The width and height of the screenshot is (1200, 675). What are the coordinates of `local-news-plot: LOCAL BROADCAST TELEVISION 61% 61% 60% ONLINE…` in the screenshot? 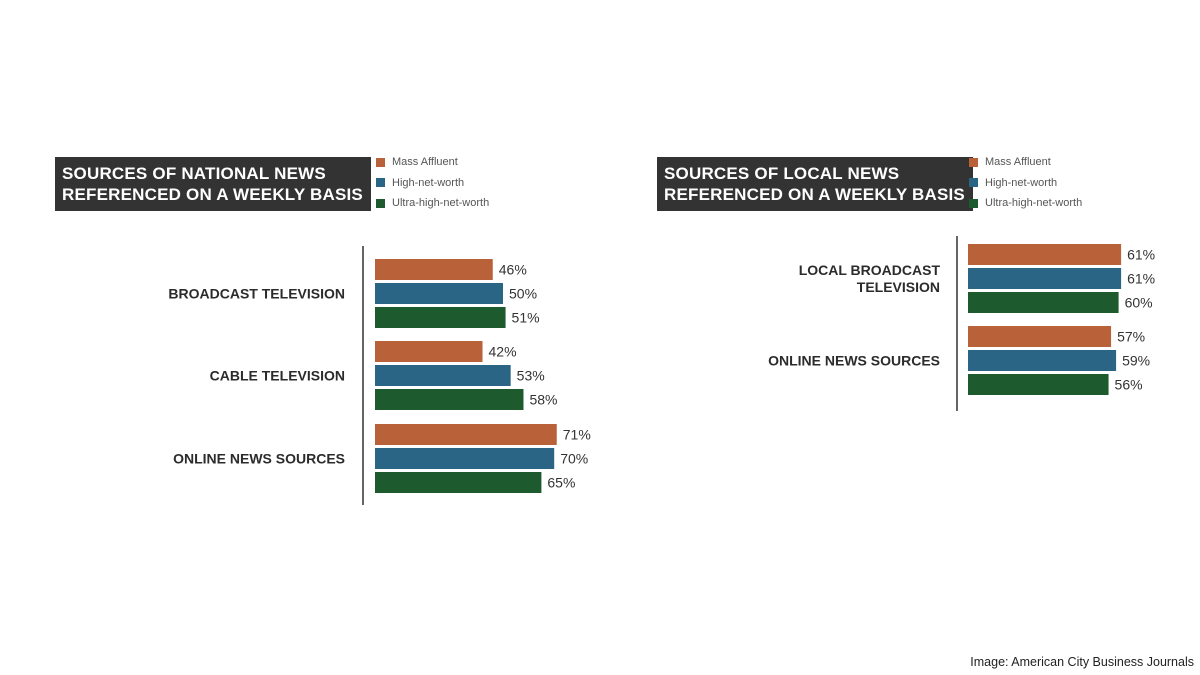 It's located at (961, 323).